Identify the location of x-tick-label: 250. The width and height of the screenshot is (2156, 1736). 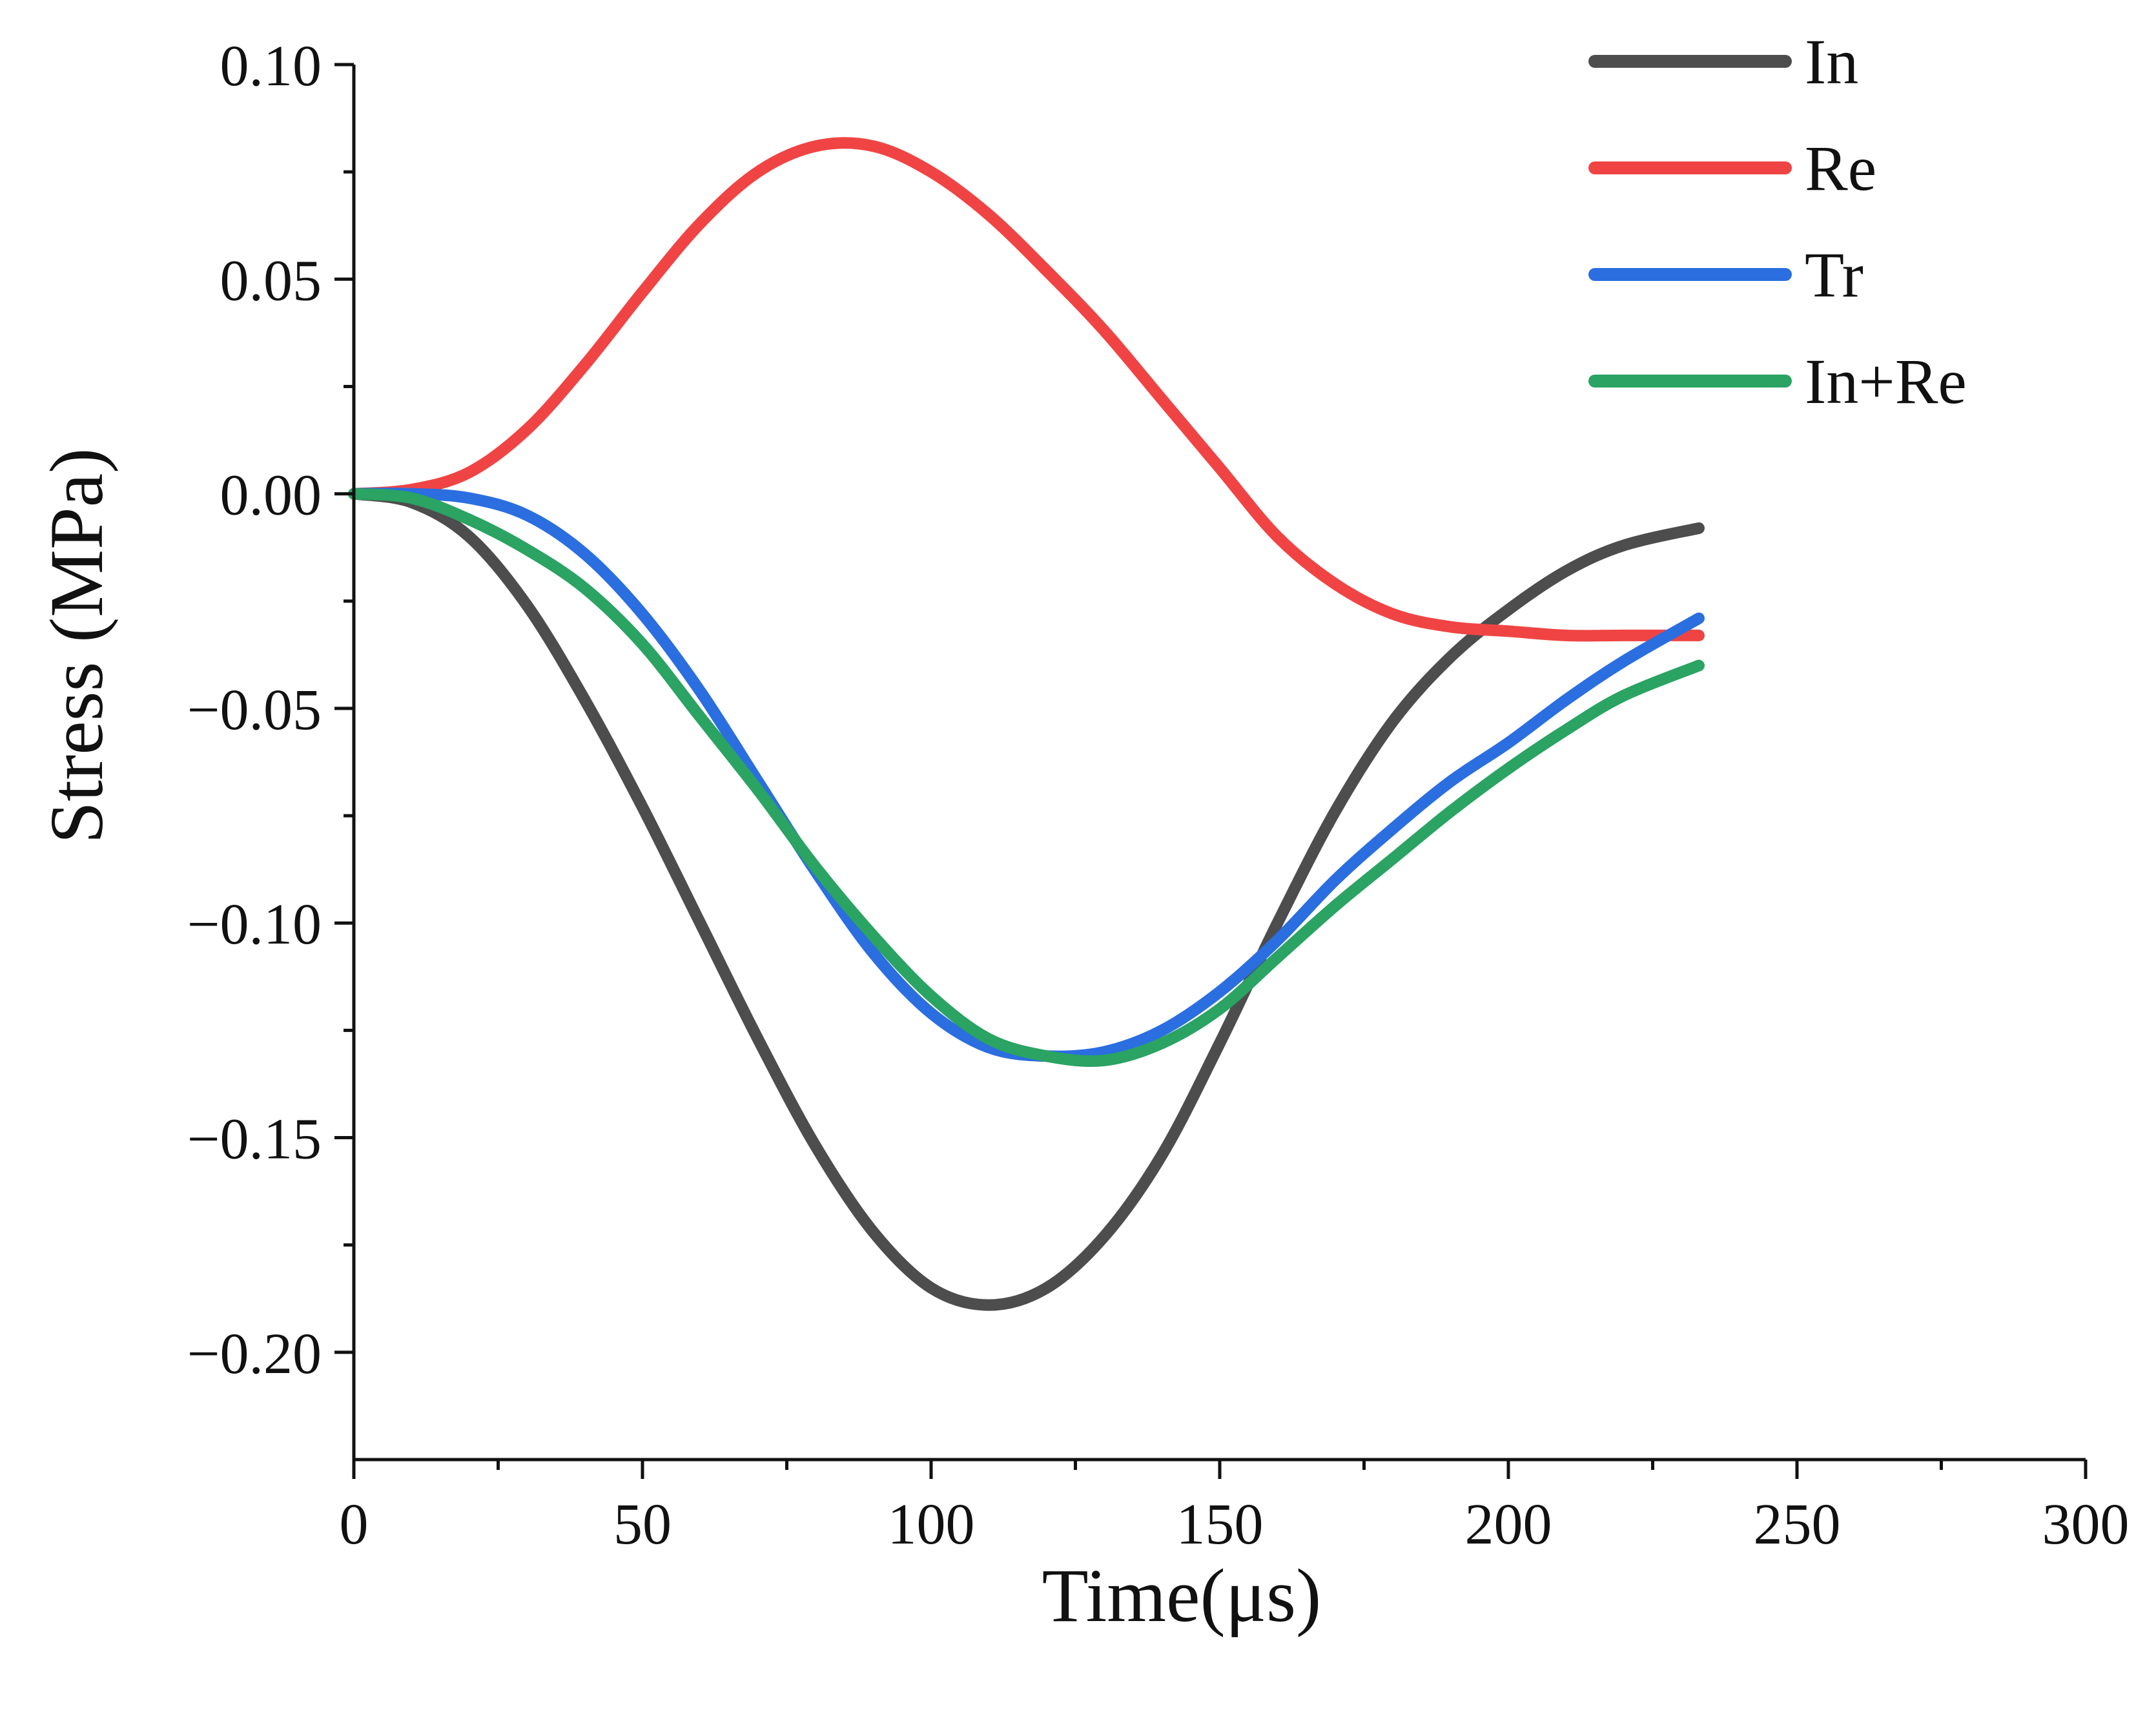
(1797, 1524).